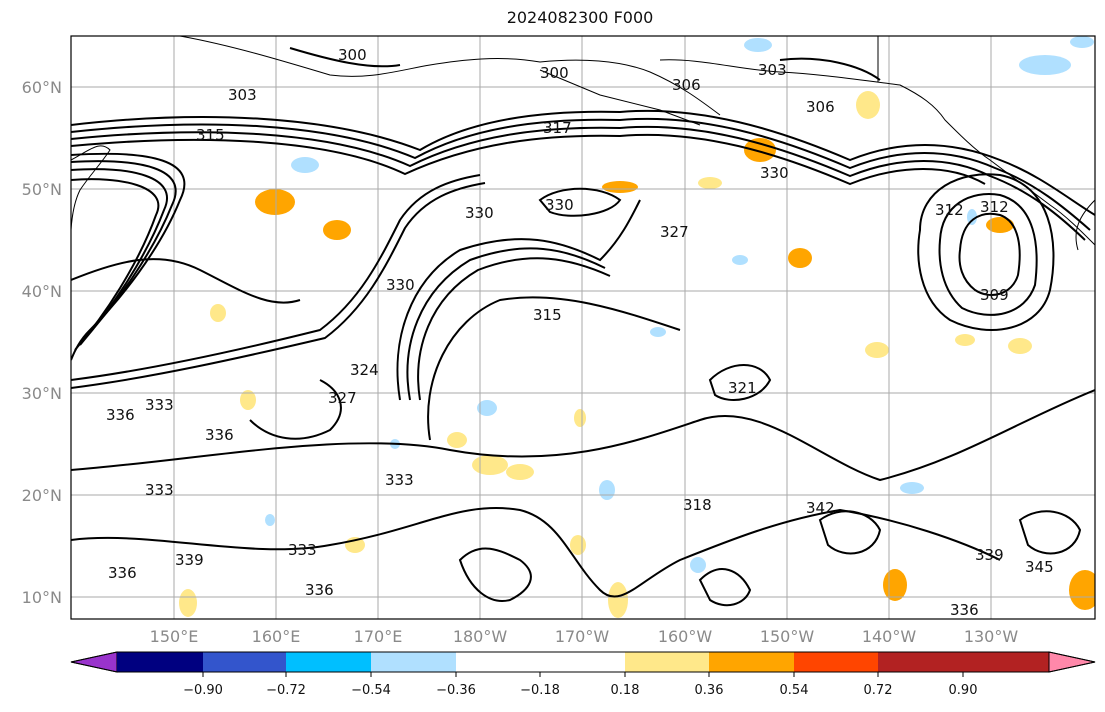  Describe the element at coordinates (400, 285) in the screenshot. I see `contour-label: 330` at that location.